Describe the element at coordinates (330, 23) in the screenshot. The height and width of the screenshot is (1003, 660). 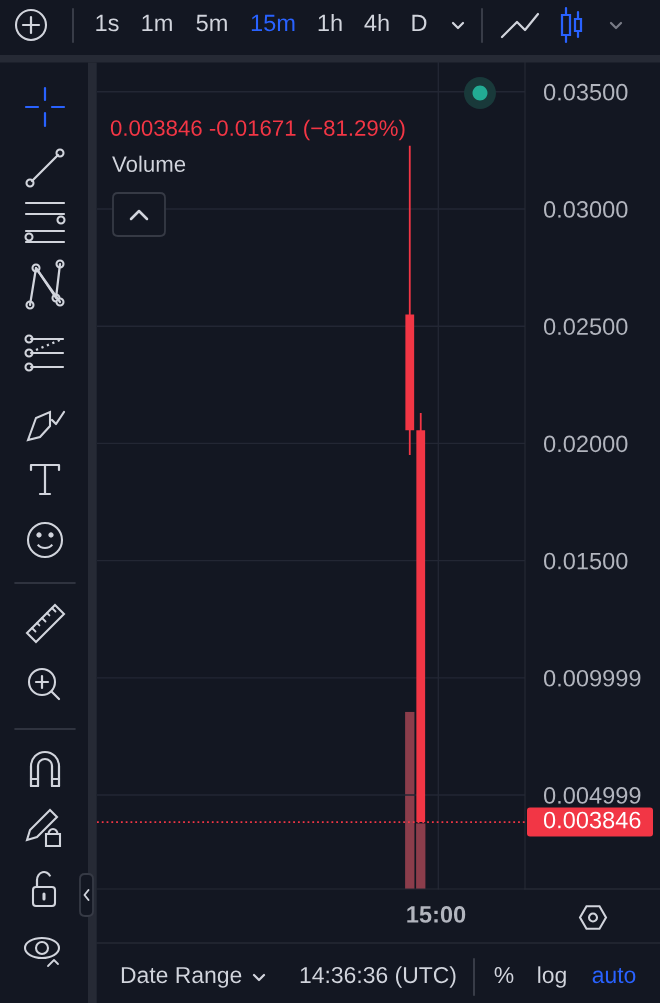
I see `text: 1h` at that location.